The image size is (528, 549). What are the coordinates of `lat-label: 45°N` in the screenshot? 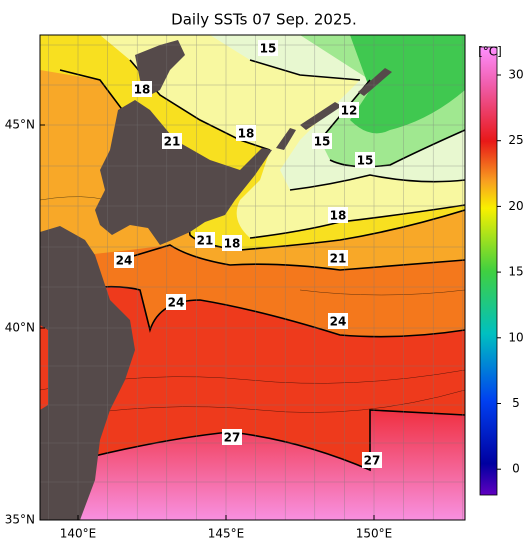 It's located at (20, 125).